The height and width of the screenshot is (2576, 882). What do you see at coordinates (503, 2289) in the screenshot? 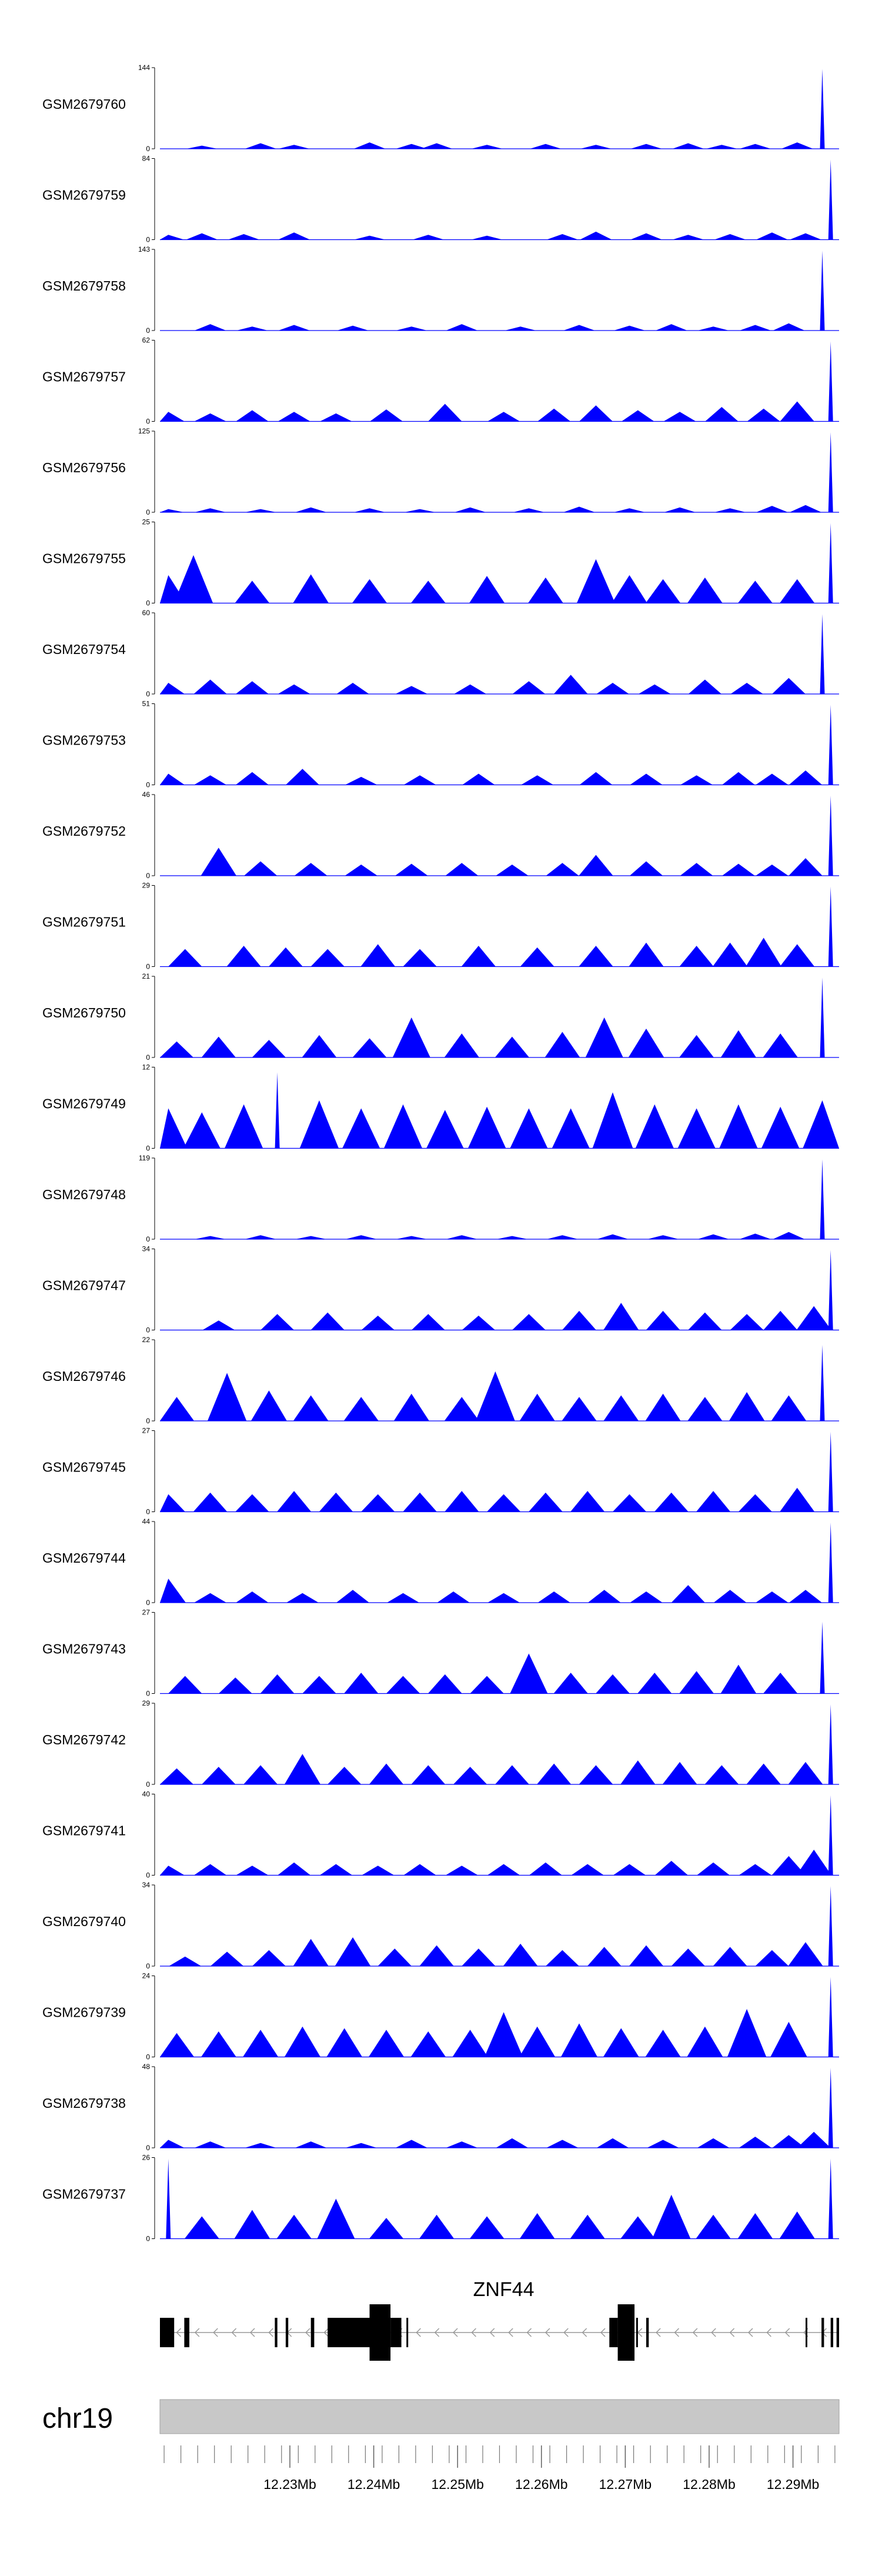
I see `gene-name-label: ZNF44` at bounding box center [503, 2289].